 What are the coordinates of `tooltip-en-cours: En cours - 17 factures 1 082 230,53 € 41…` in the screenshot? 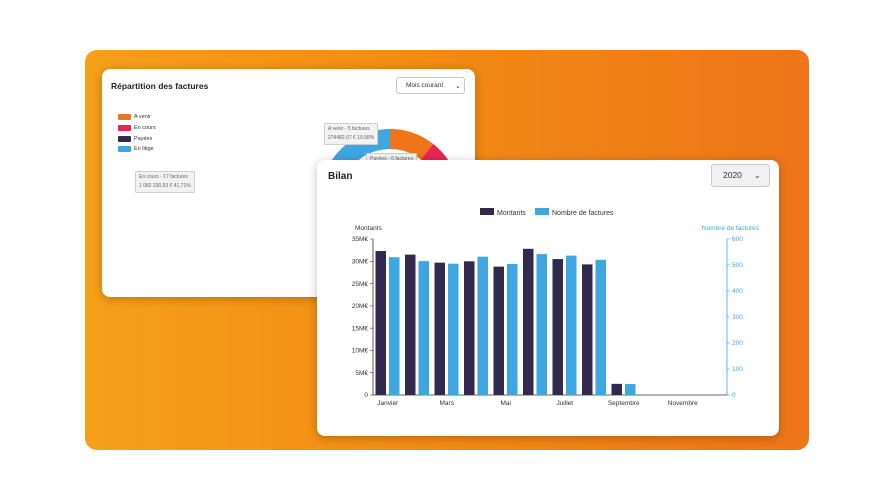 It's located at (165, 182).